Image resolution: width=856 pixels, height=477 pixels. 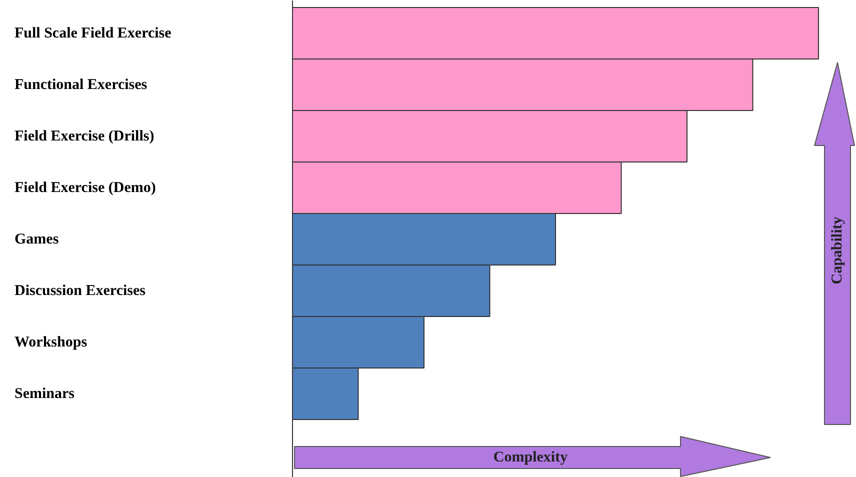 I want to click on y-tick-label: Discussion Exercises, so click(x=80, y=290).